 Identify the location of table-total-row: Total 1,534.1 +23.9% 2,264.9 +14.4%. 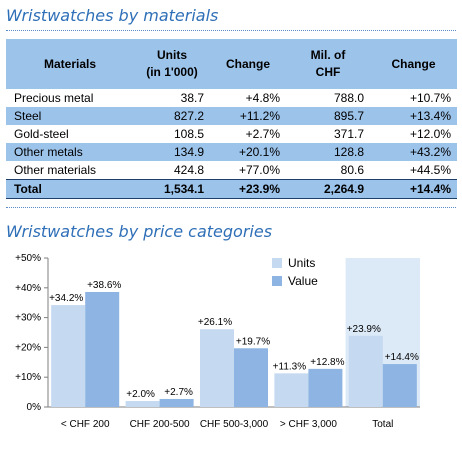
(231, 189).